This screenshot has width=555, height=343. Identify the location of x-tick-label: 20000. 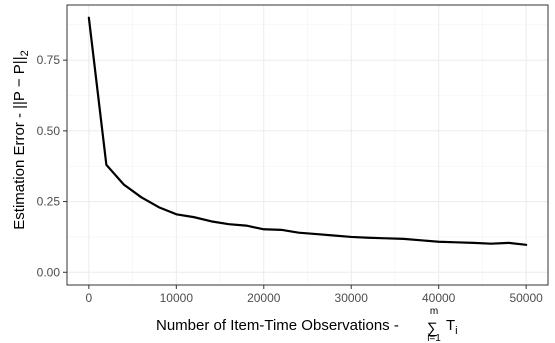
(264, 298).